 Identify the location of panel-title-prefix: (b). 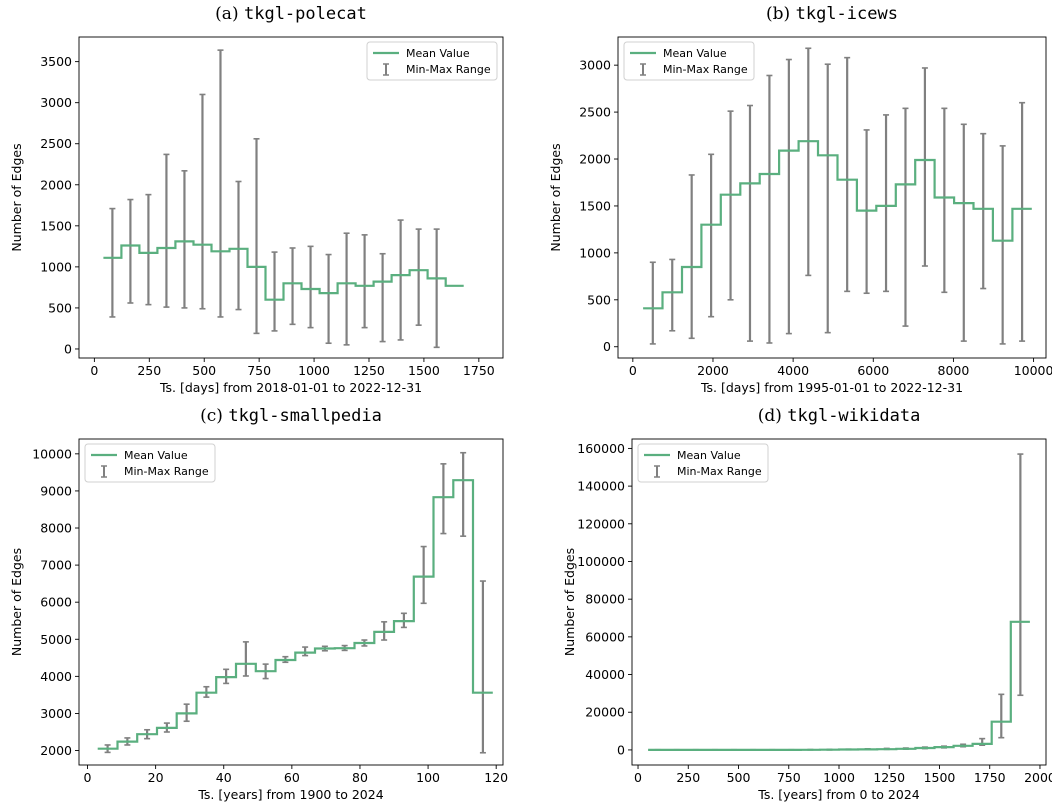
(778, 14).